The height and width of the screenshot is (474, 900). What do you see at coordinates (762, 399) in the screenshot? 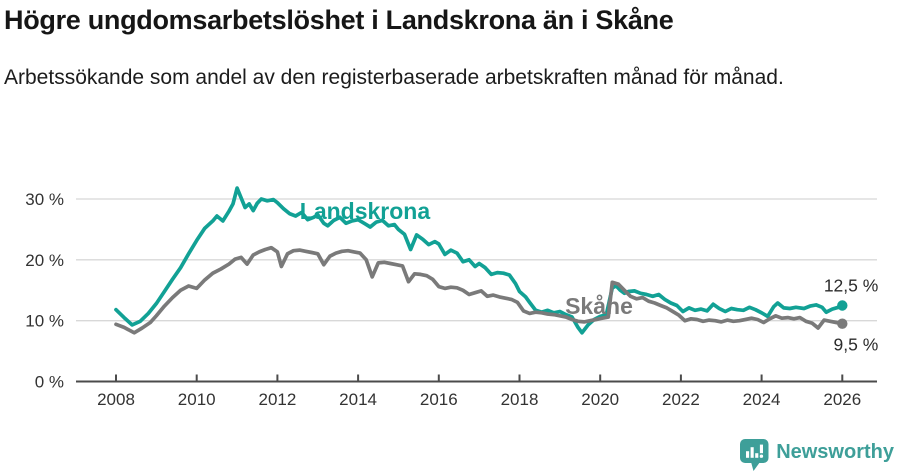
I see `x-axis-label: 2024` at bounding box center [762, 399].